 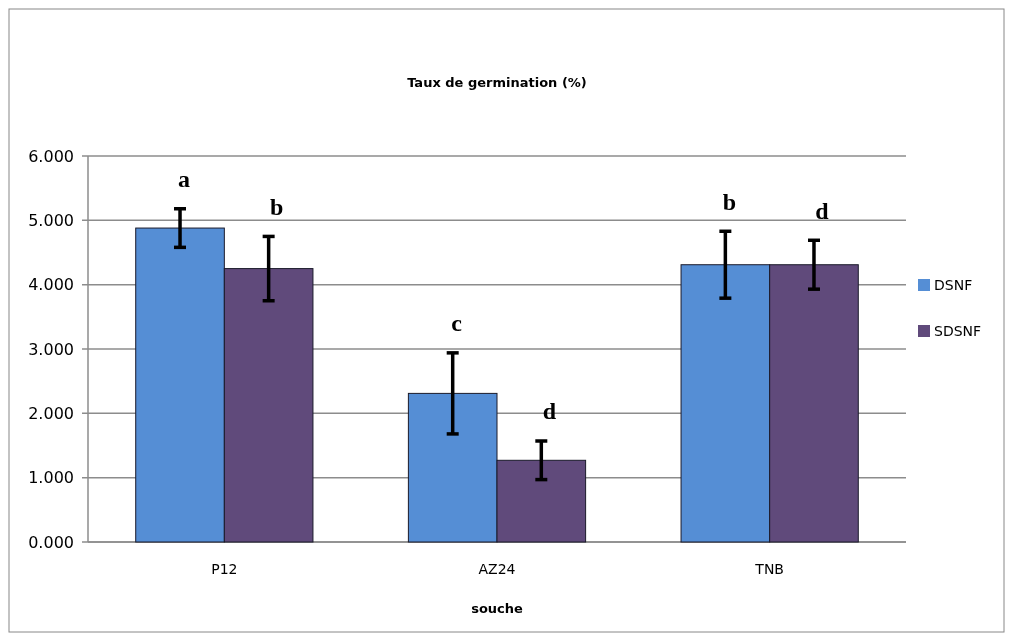 What do you see at coordinates (953, 284) in the screenshot?
I see `legend-label: DSNF` at bounding box center [953, 284].